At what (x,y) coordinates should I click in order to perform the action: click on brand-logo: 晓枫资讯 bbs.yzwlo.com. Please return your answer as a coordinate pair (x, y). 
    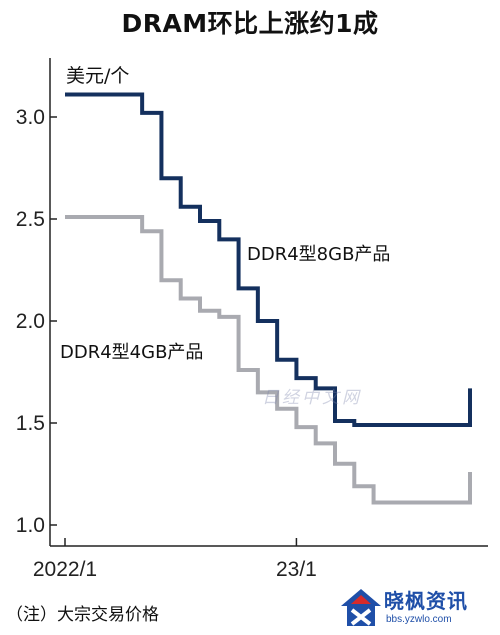
    Looking at the image, I should click on (419, 608).